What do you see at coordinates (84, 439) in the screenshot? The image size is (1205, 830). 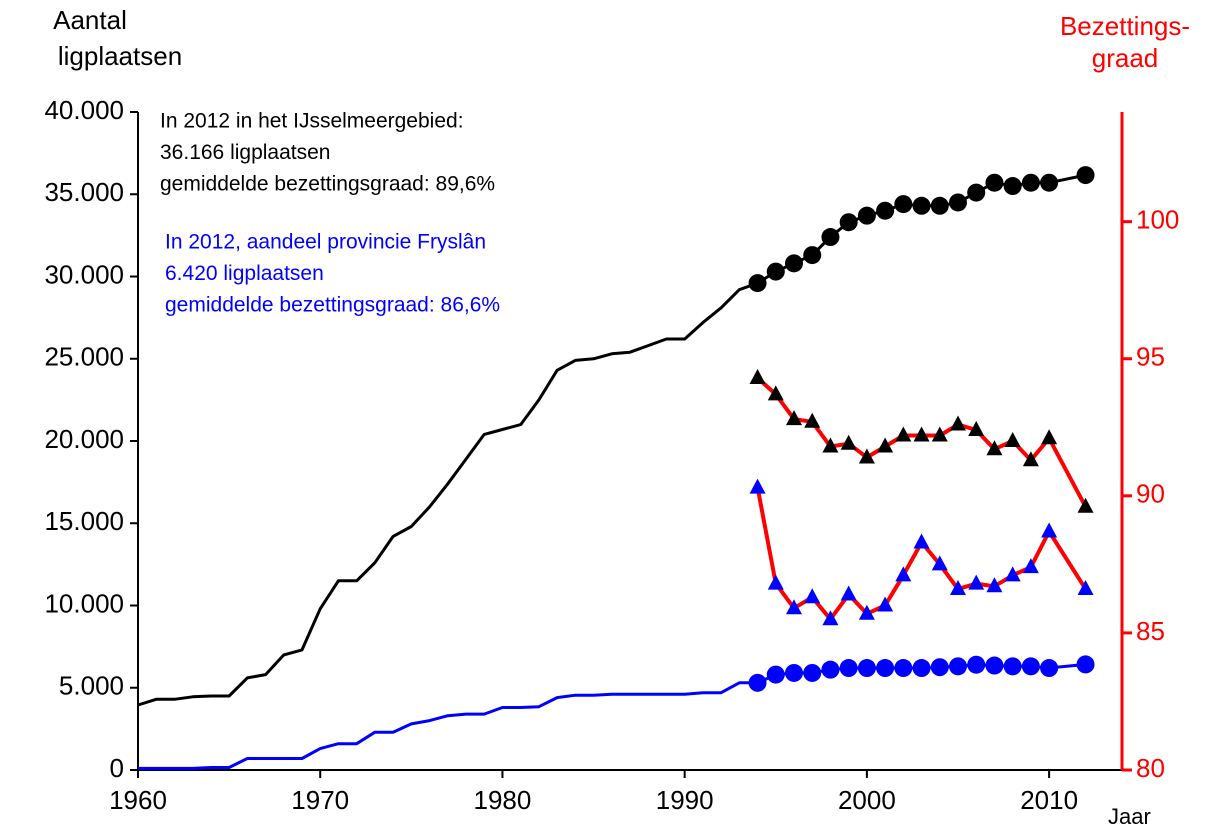 I see `y-tick-label: 20.000` at bounding box center [84, 439].